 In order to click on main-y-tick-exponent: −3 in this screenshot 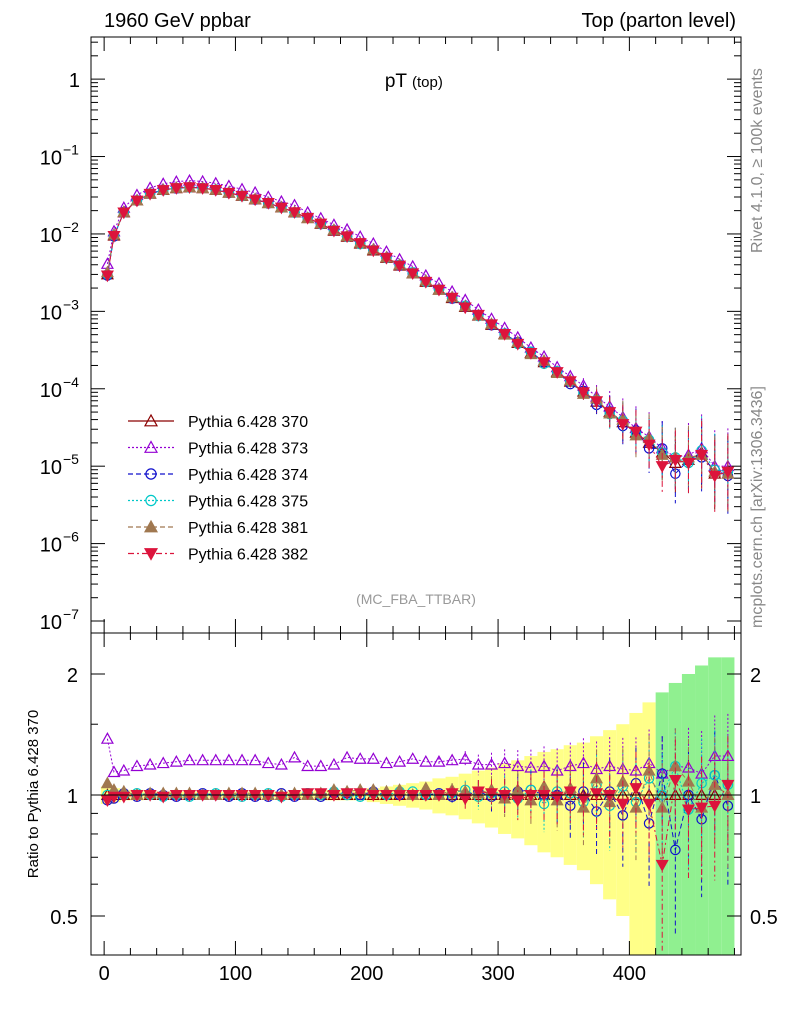, I will do `click(71, 304)`.